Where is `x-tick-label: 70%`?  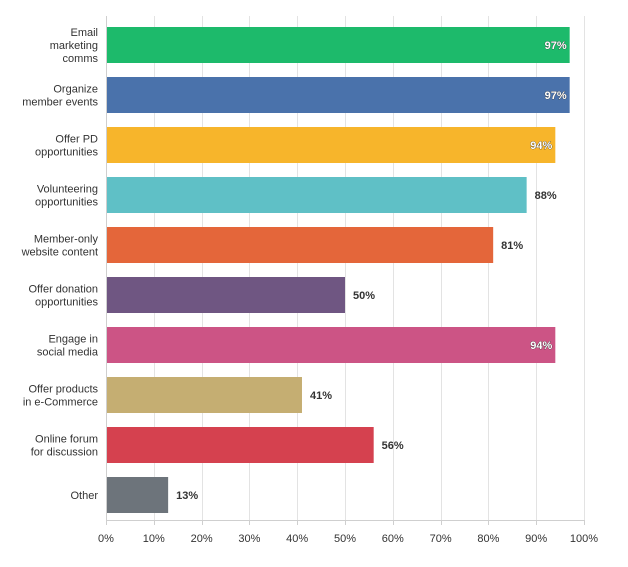 x-tick-label: 70% is located at coordinates (441, 539).